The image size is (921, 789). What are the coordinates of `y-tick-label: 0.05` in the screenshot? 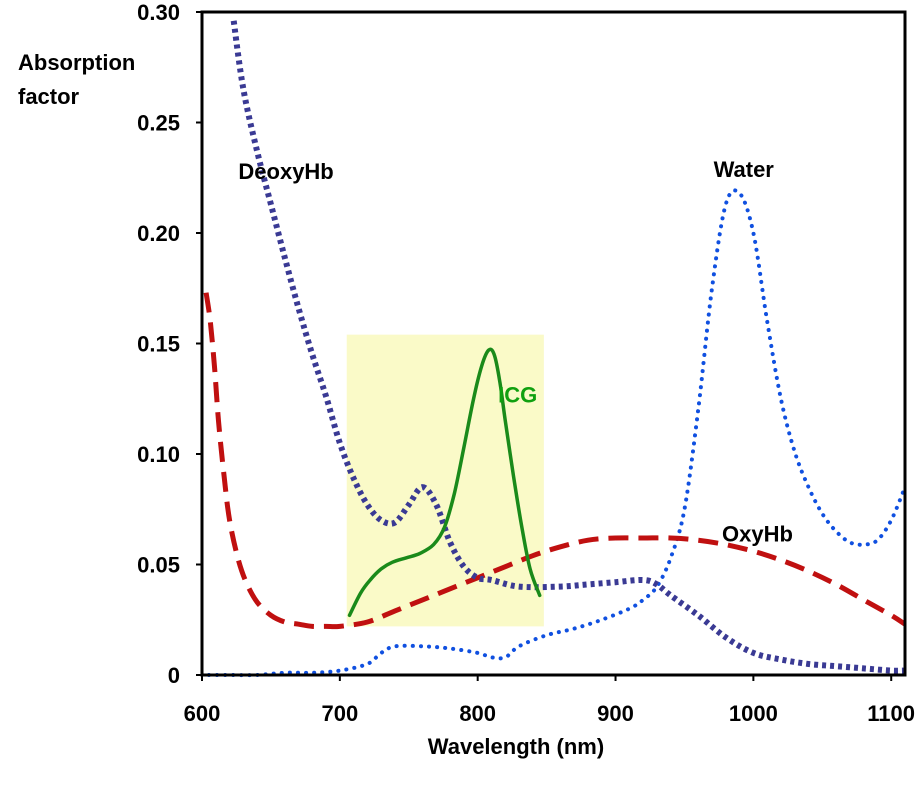 It's located at (158, 565).